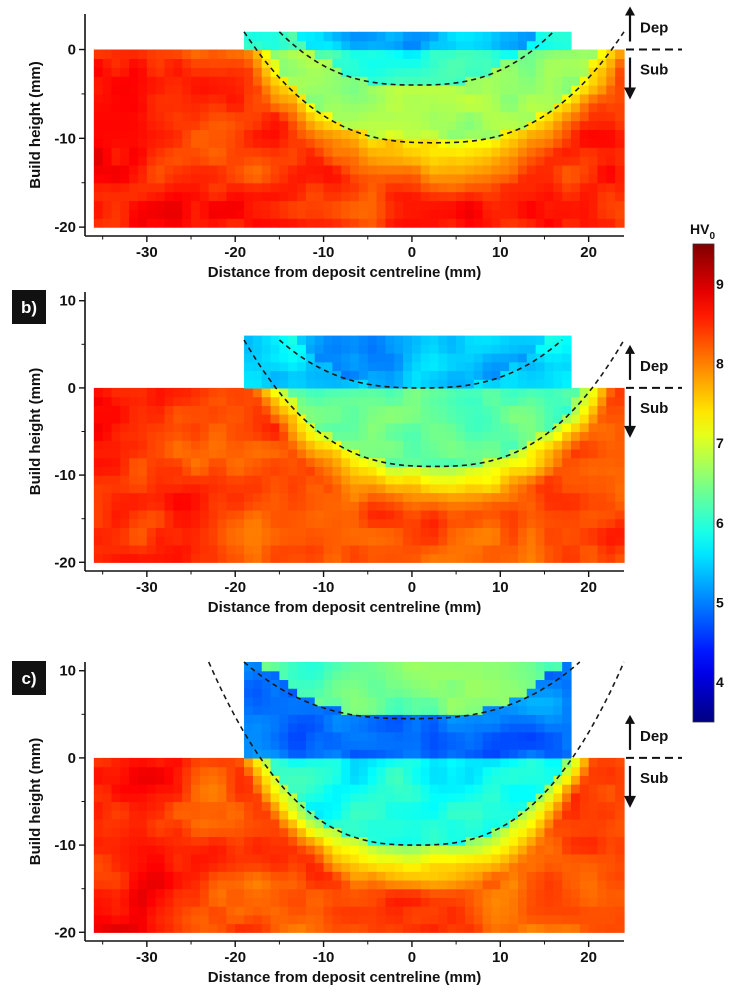 The image size is (729, 1000). I want to click on inner-zone-boundary, so click(412, 690).